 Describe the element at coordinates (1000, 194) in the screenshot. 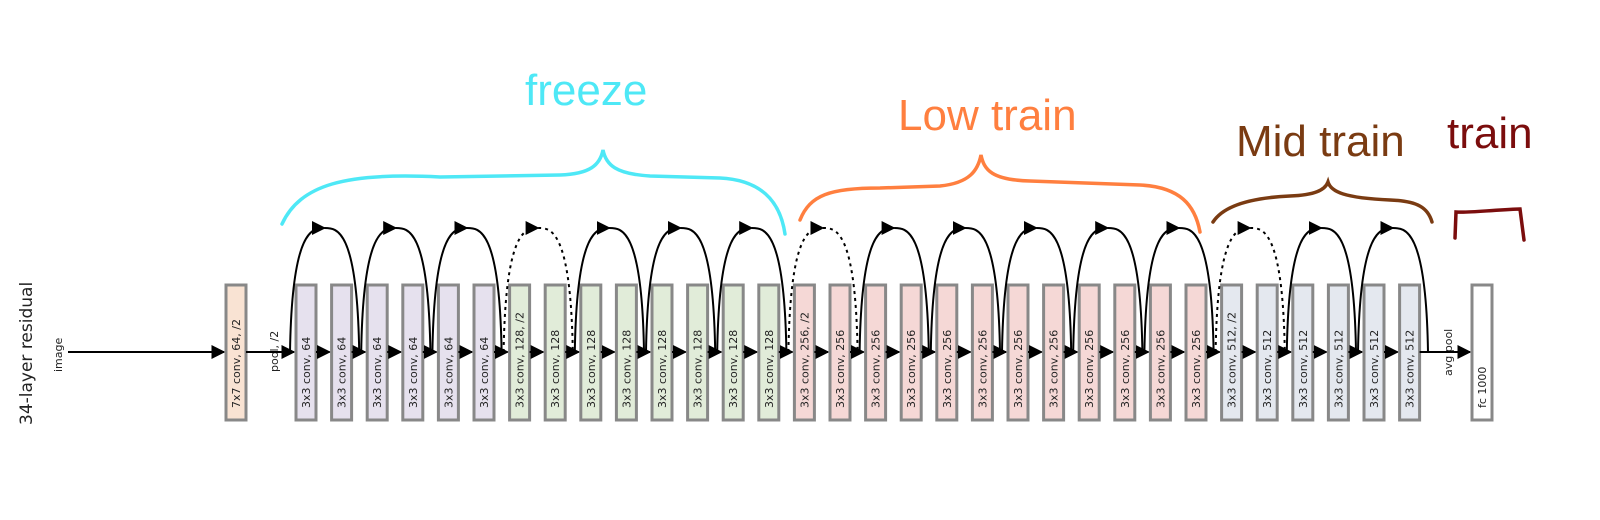

I see `low-train-brace` at that location.